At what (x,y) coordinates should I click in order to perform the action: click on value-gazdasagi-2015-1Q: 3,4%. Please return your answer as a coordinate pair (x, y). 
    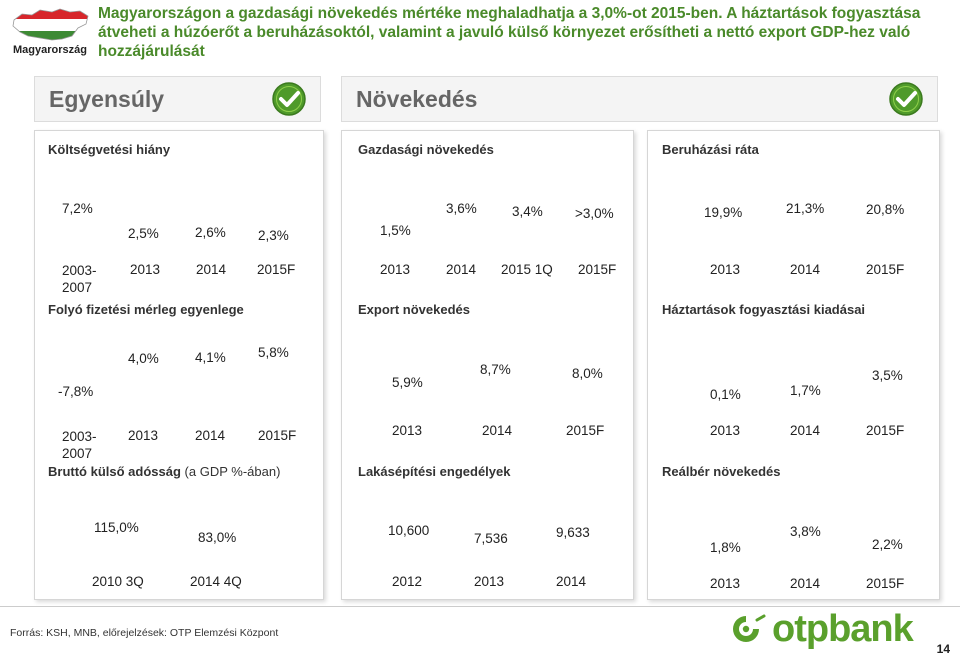
    Looking at the image, I should click on (527, 211).